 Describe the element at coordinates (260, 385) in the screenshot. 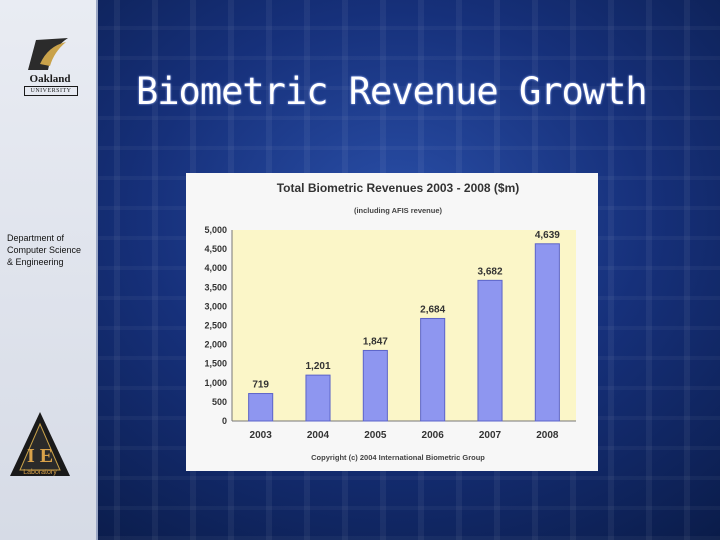

I see `data-label: 719` at that location.